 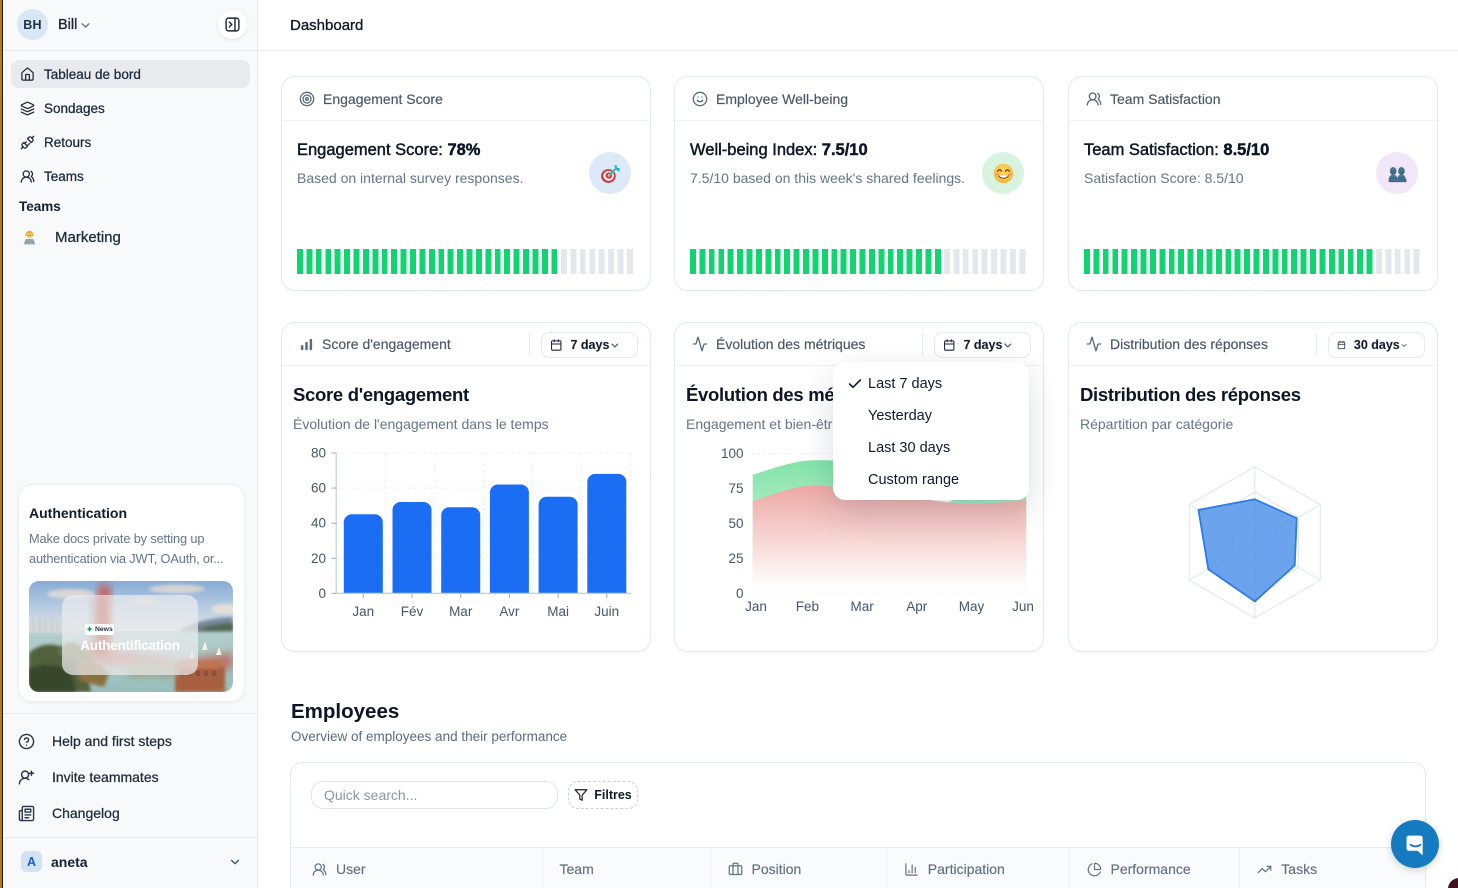 I want to click on svg-text: Mai, so click(x=558, y=611).